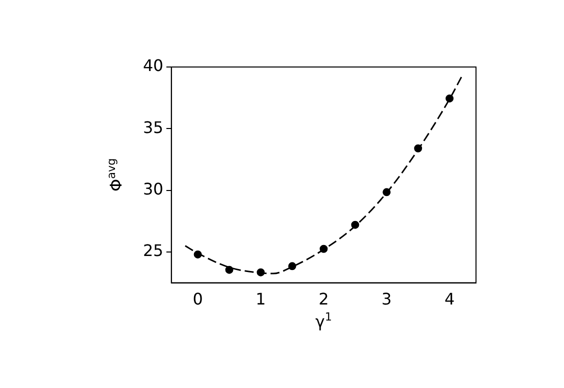 The width and height of the screenshot is (564, 388). What do you see at coordinates (153, 127) in the screenshot?
I see `y-tick-label: 35` at bounding box center [153, 127].